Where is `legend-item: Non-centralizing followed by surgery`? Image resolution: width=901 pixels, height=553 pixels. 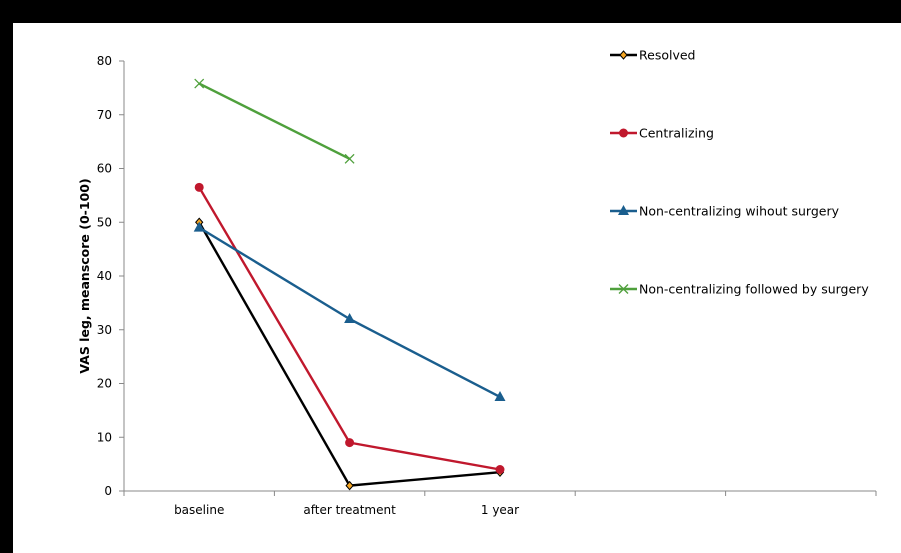 legend-item: Non-centralizing followed by surgery is located at coordinates (739, 289).